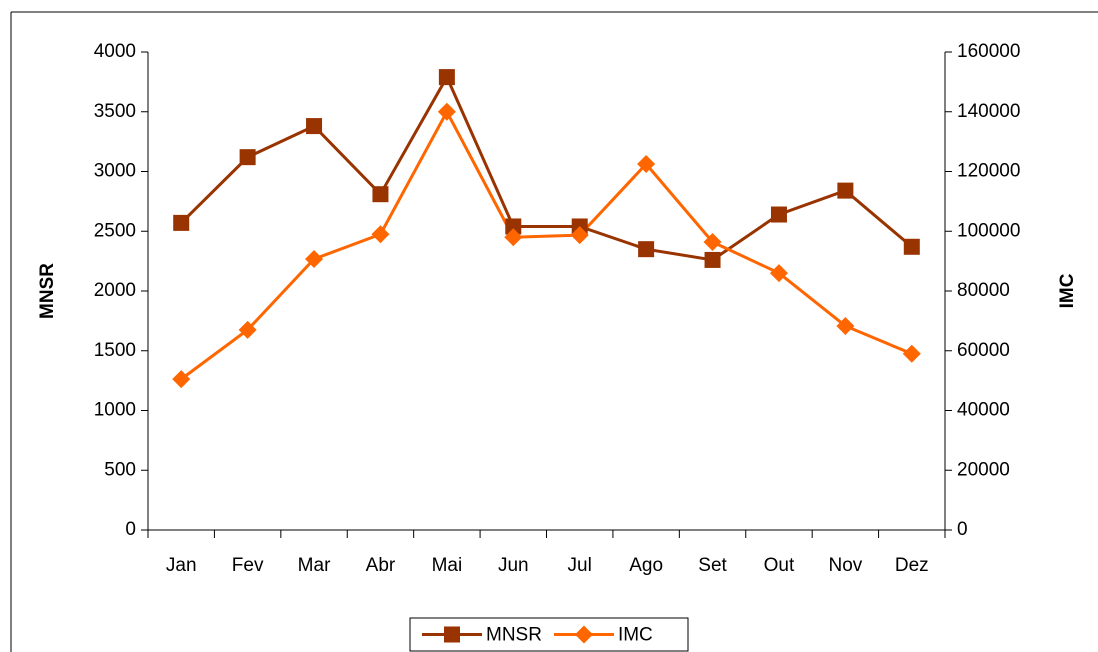 The height and width of the screenshot is (652, 1098). I want to click on x-tick-label: Mar, so click(314, 565).